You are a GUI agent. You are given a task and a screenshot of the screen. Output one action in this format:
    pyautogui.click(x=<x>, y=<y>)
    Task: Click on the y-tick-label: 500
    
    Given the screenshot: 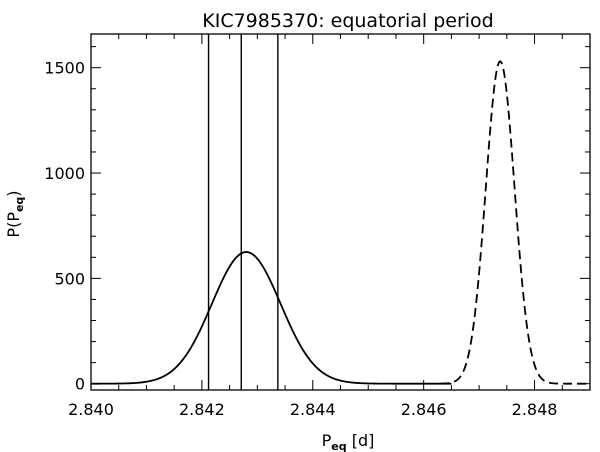 What is the action you would take?
    pyautogui.click(x=69, y=278)
    